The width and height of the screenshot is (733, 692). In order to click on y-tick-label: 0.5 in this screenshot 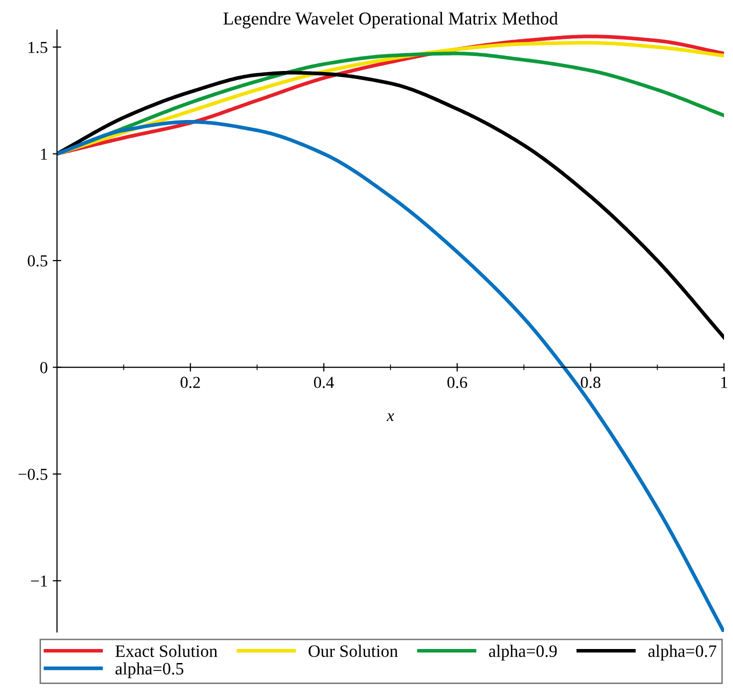, I will do `click(38, 261)`.